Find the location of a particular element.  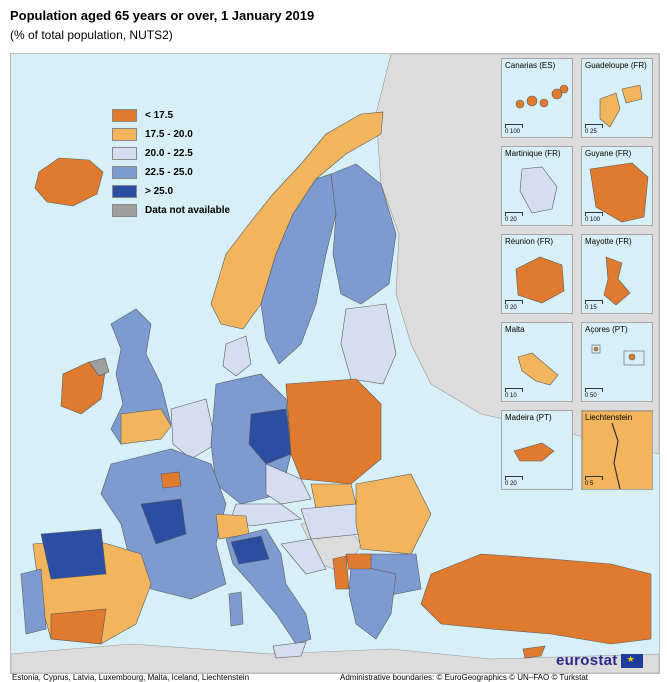

croatia is located at coordinates (303, 556).